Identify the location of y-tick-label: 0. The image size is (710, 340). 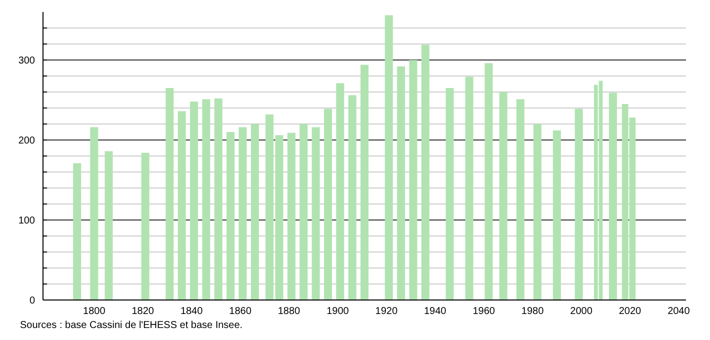
(32, 301).